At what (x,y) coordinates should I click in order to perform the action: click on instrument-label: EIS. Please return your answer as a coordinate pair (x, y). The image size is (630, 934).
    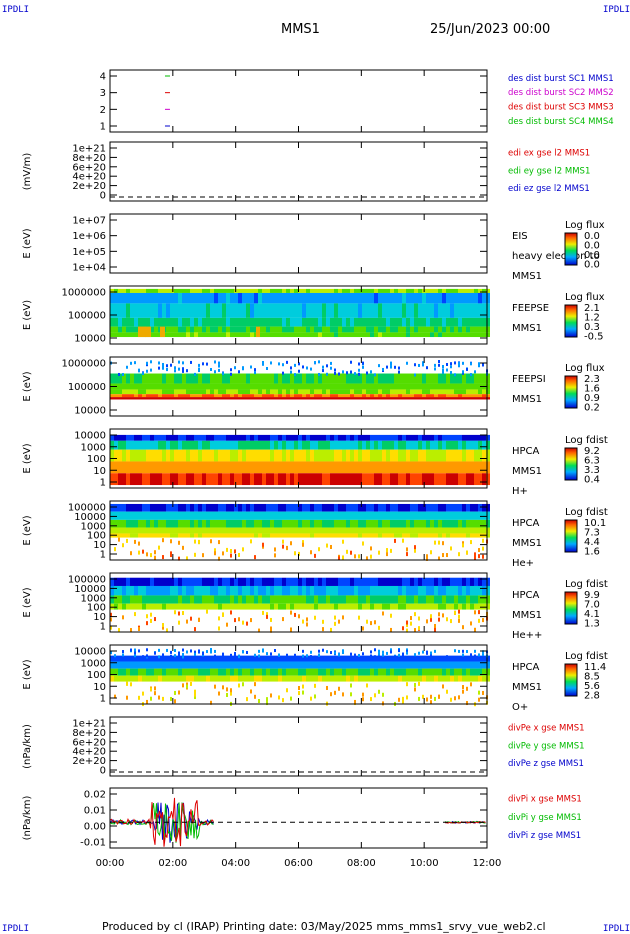
    Looking at the image, I should click on (520, 236).